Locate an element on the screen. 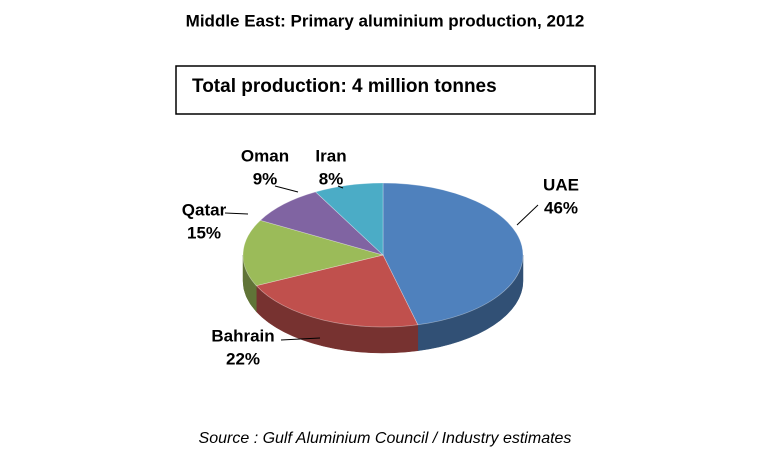 The width and height of the screenshot is (771, 473). slice-value-label: 8% is located at coordinates (331, 178).